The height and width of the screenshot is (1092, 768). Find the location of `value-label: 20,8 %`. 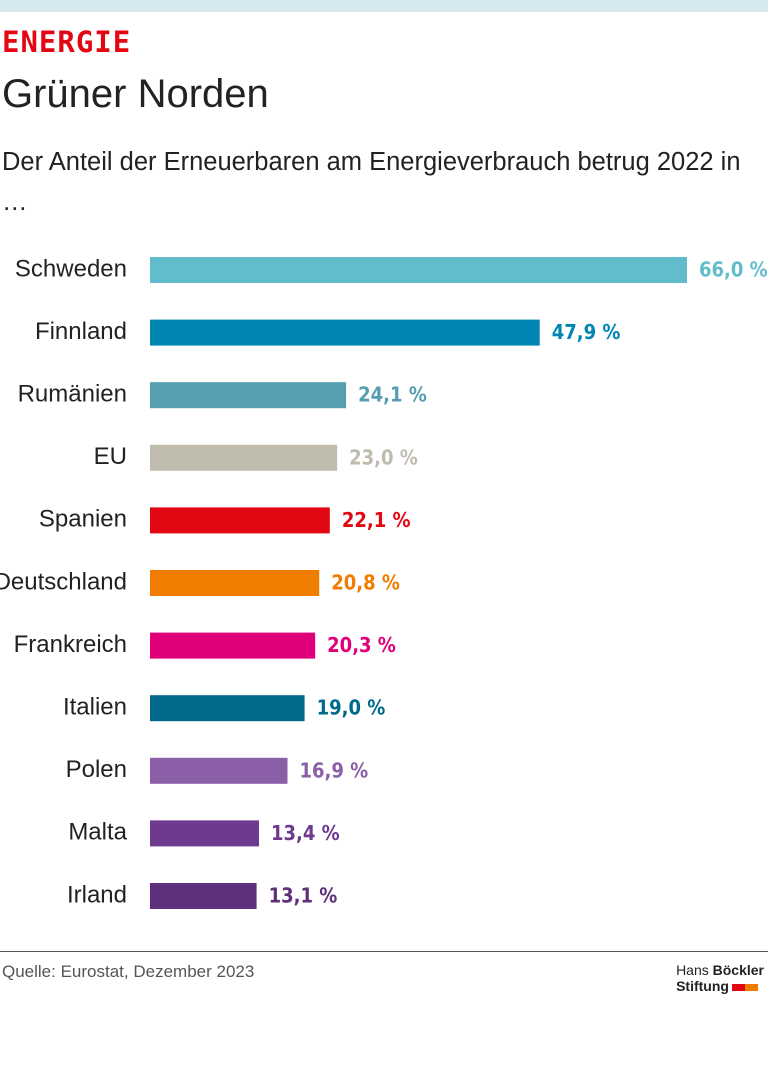

value-label: 20,8 % is located at coordinates (365, 583).